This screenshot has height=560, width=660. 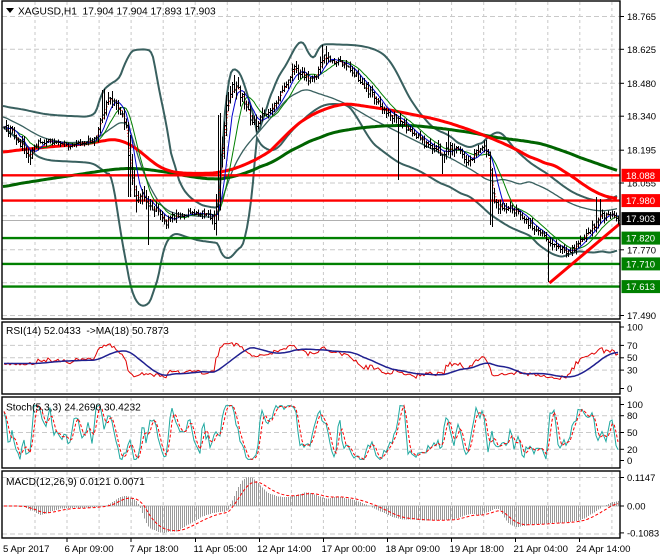 What do you see at coordinates (413, 549) in the screenshot?
I see `svg-text: 18 Apr 09:00` at bounding box center [413, 549].